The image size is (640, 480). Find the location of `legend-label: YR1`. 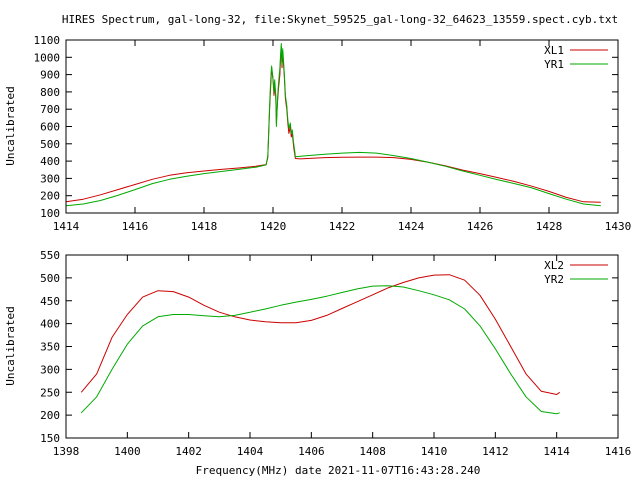

legend-label: YR1 is located at coordinates (554, 64).